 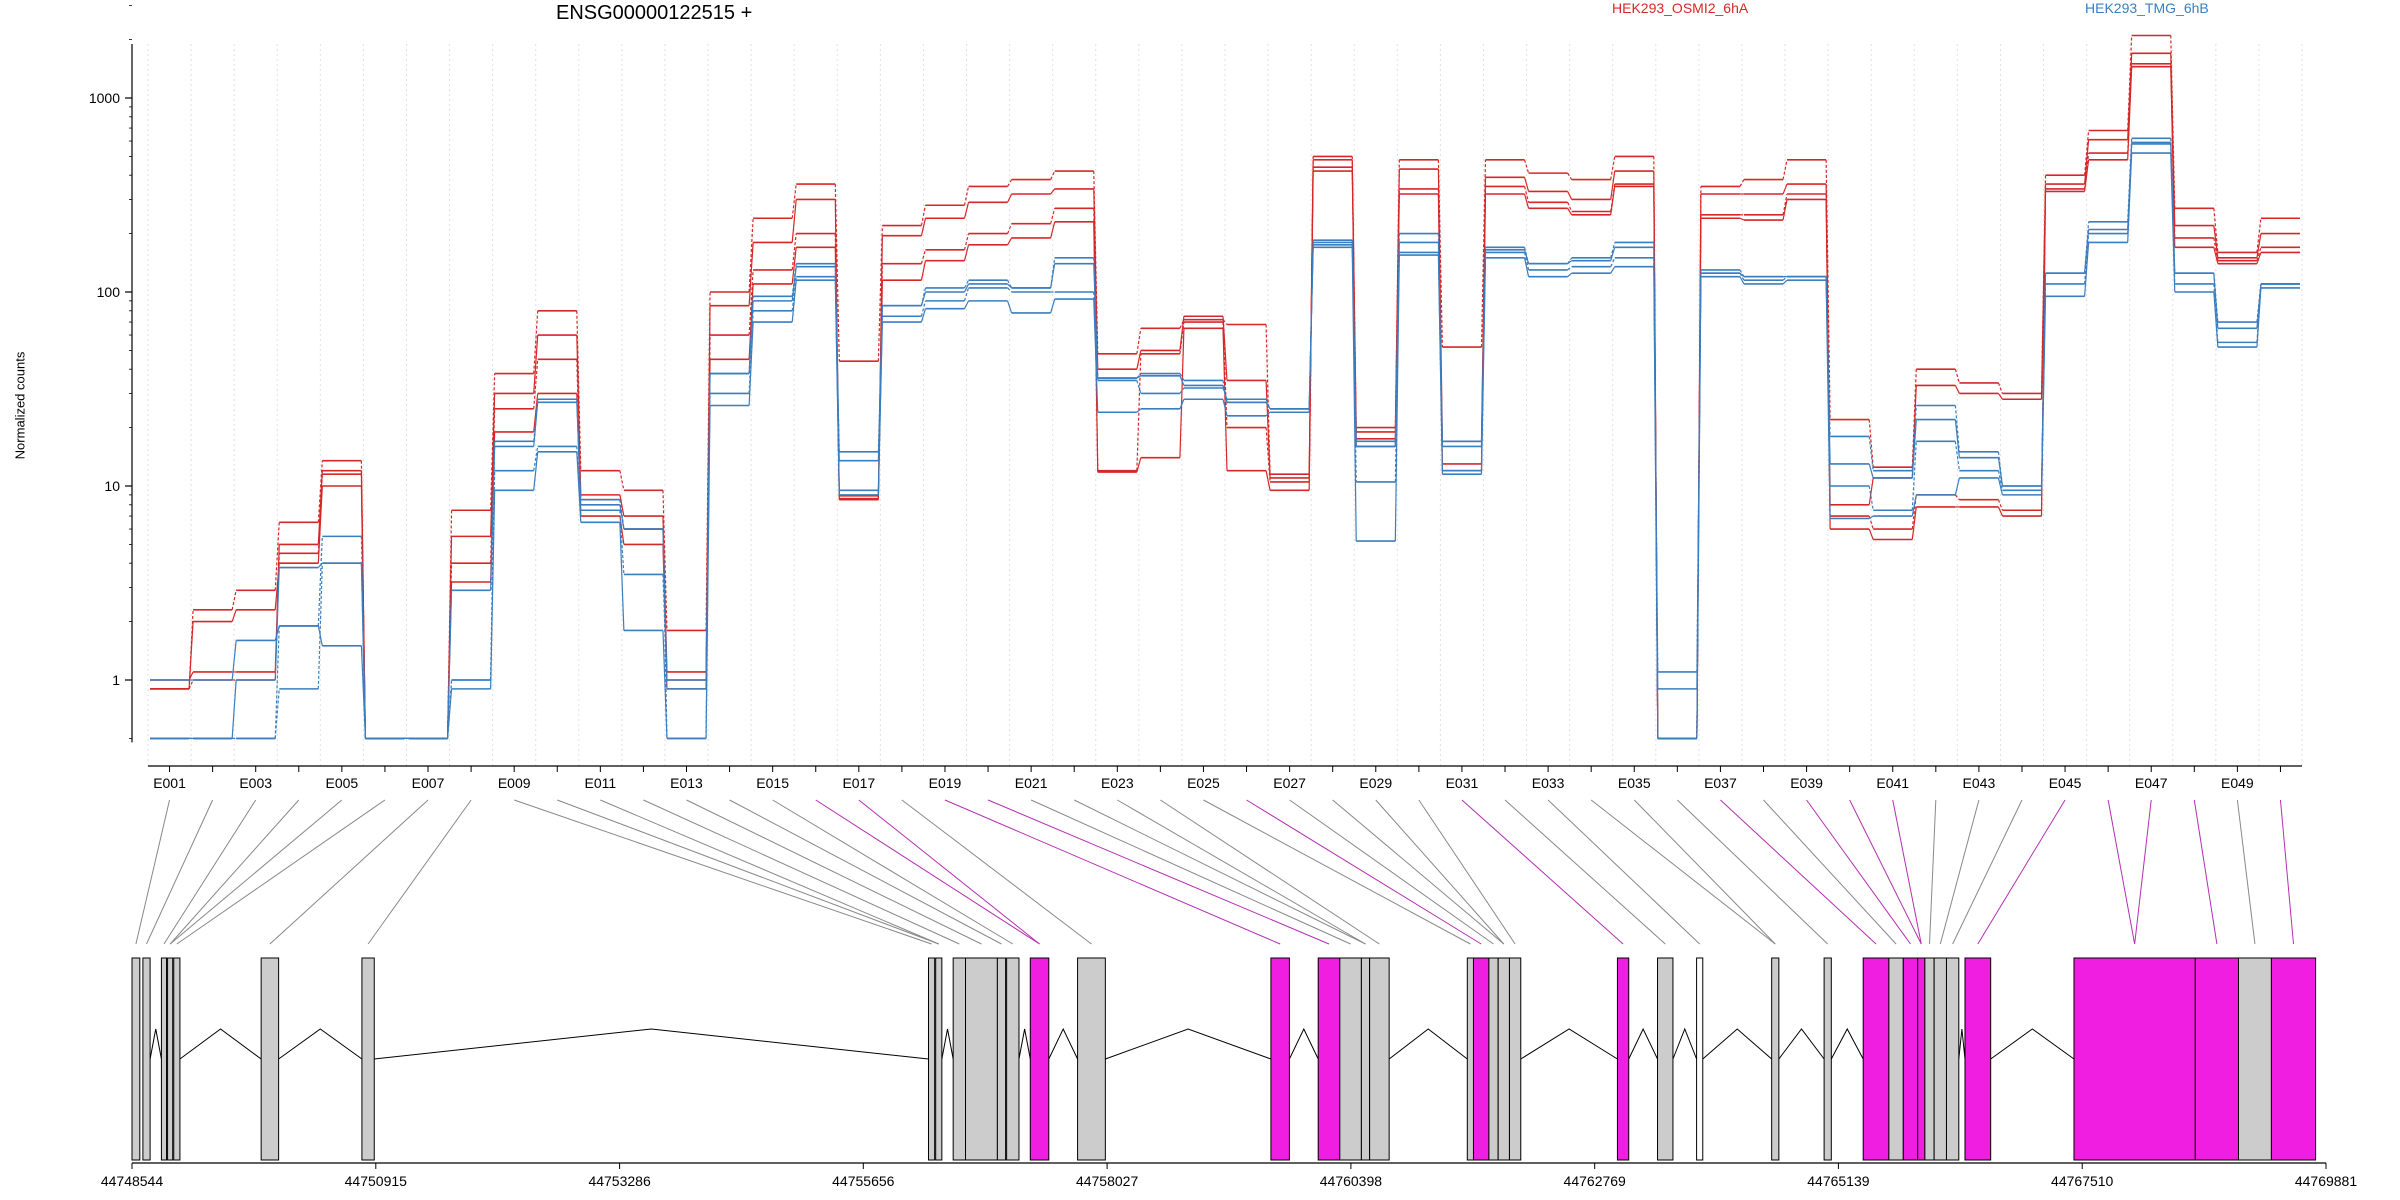 I want to click on x-tick-label: E047, so click(x=2151, y=783).